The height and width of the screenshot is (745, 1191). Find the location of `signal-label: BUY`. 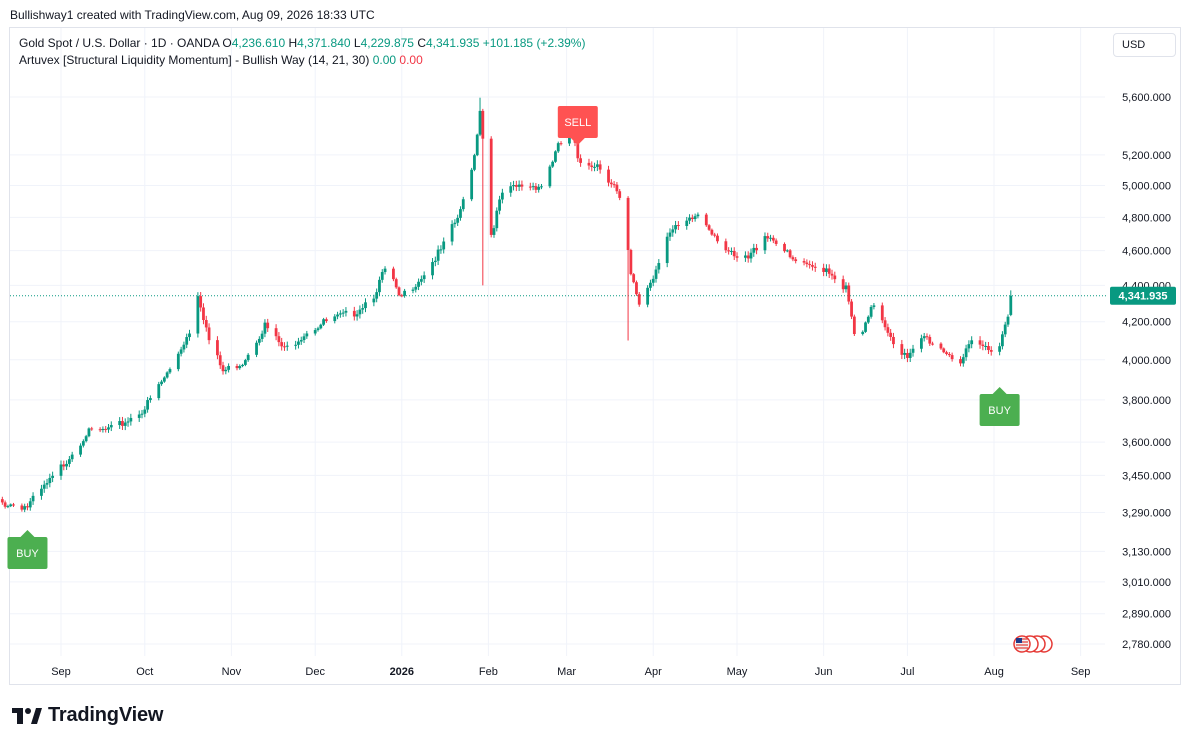

signal-label: BUY is located at coordinates (27, 554).